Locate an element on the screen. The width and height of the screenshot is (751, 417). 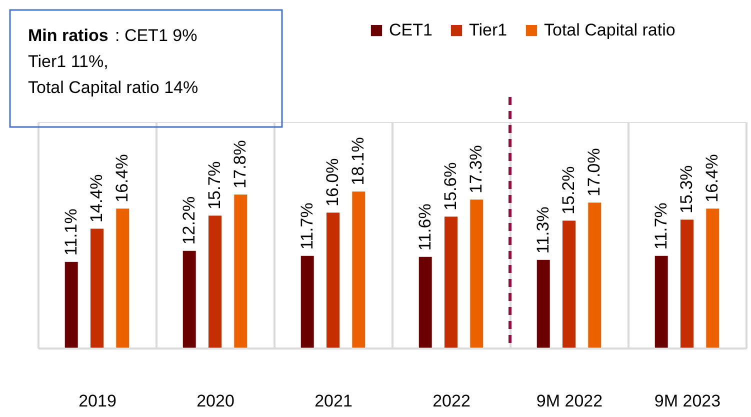
data-label: 11.6% is located at coordinates (424, 227).